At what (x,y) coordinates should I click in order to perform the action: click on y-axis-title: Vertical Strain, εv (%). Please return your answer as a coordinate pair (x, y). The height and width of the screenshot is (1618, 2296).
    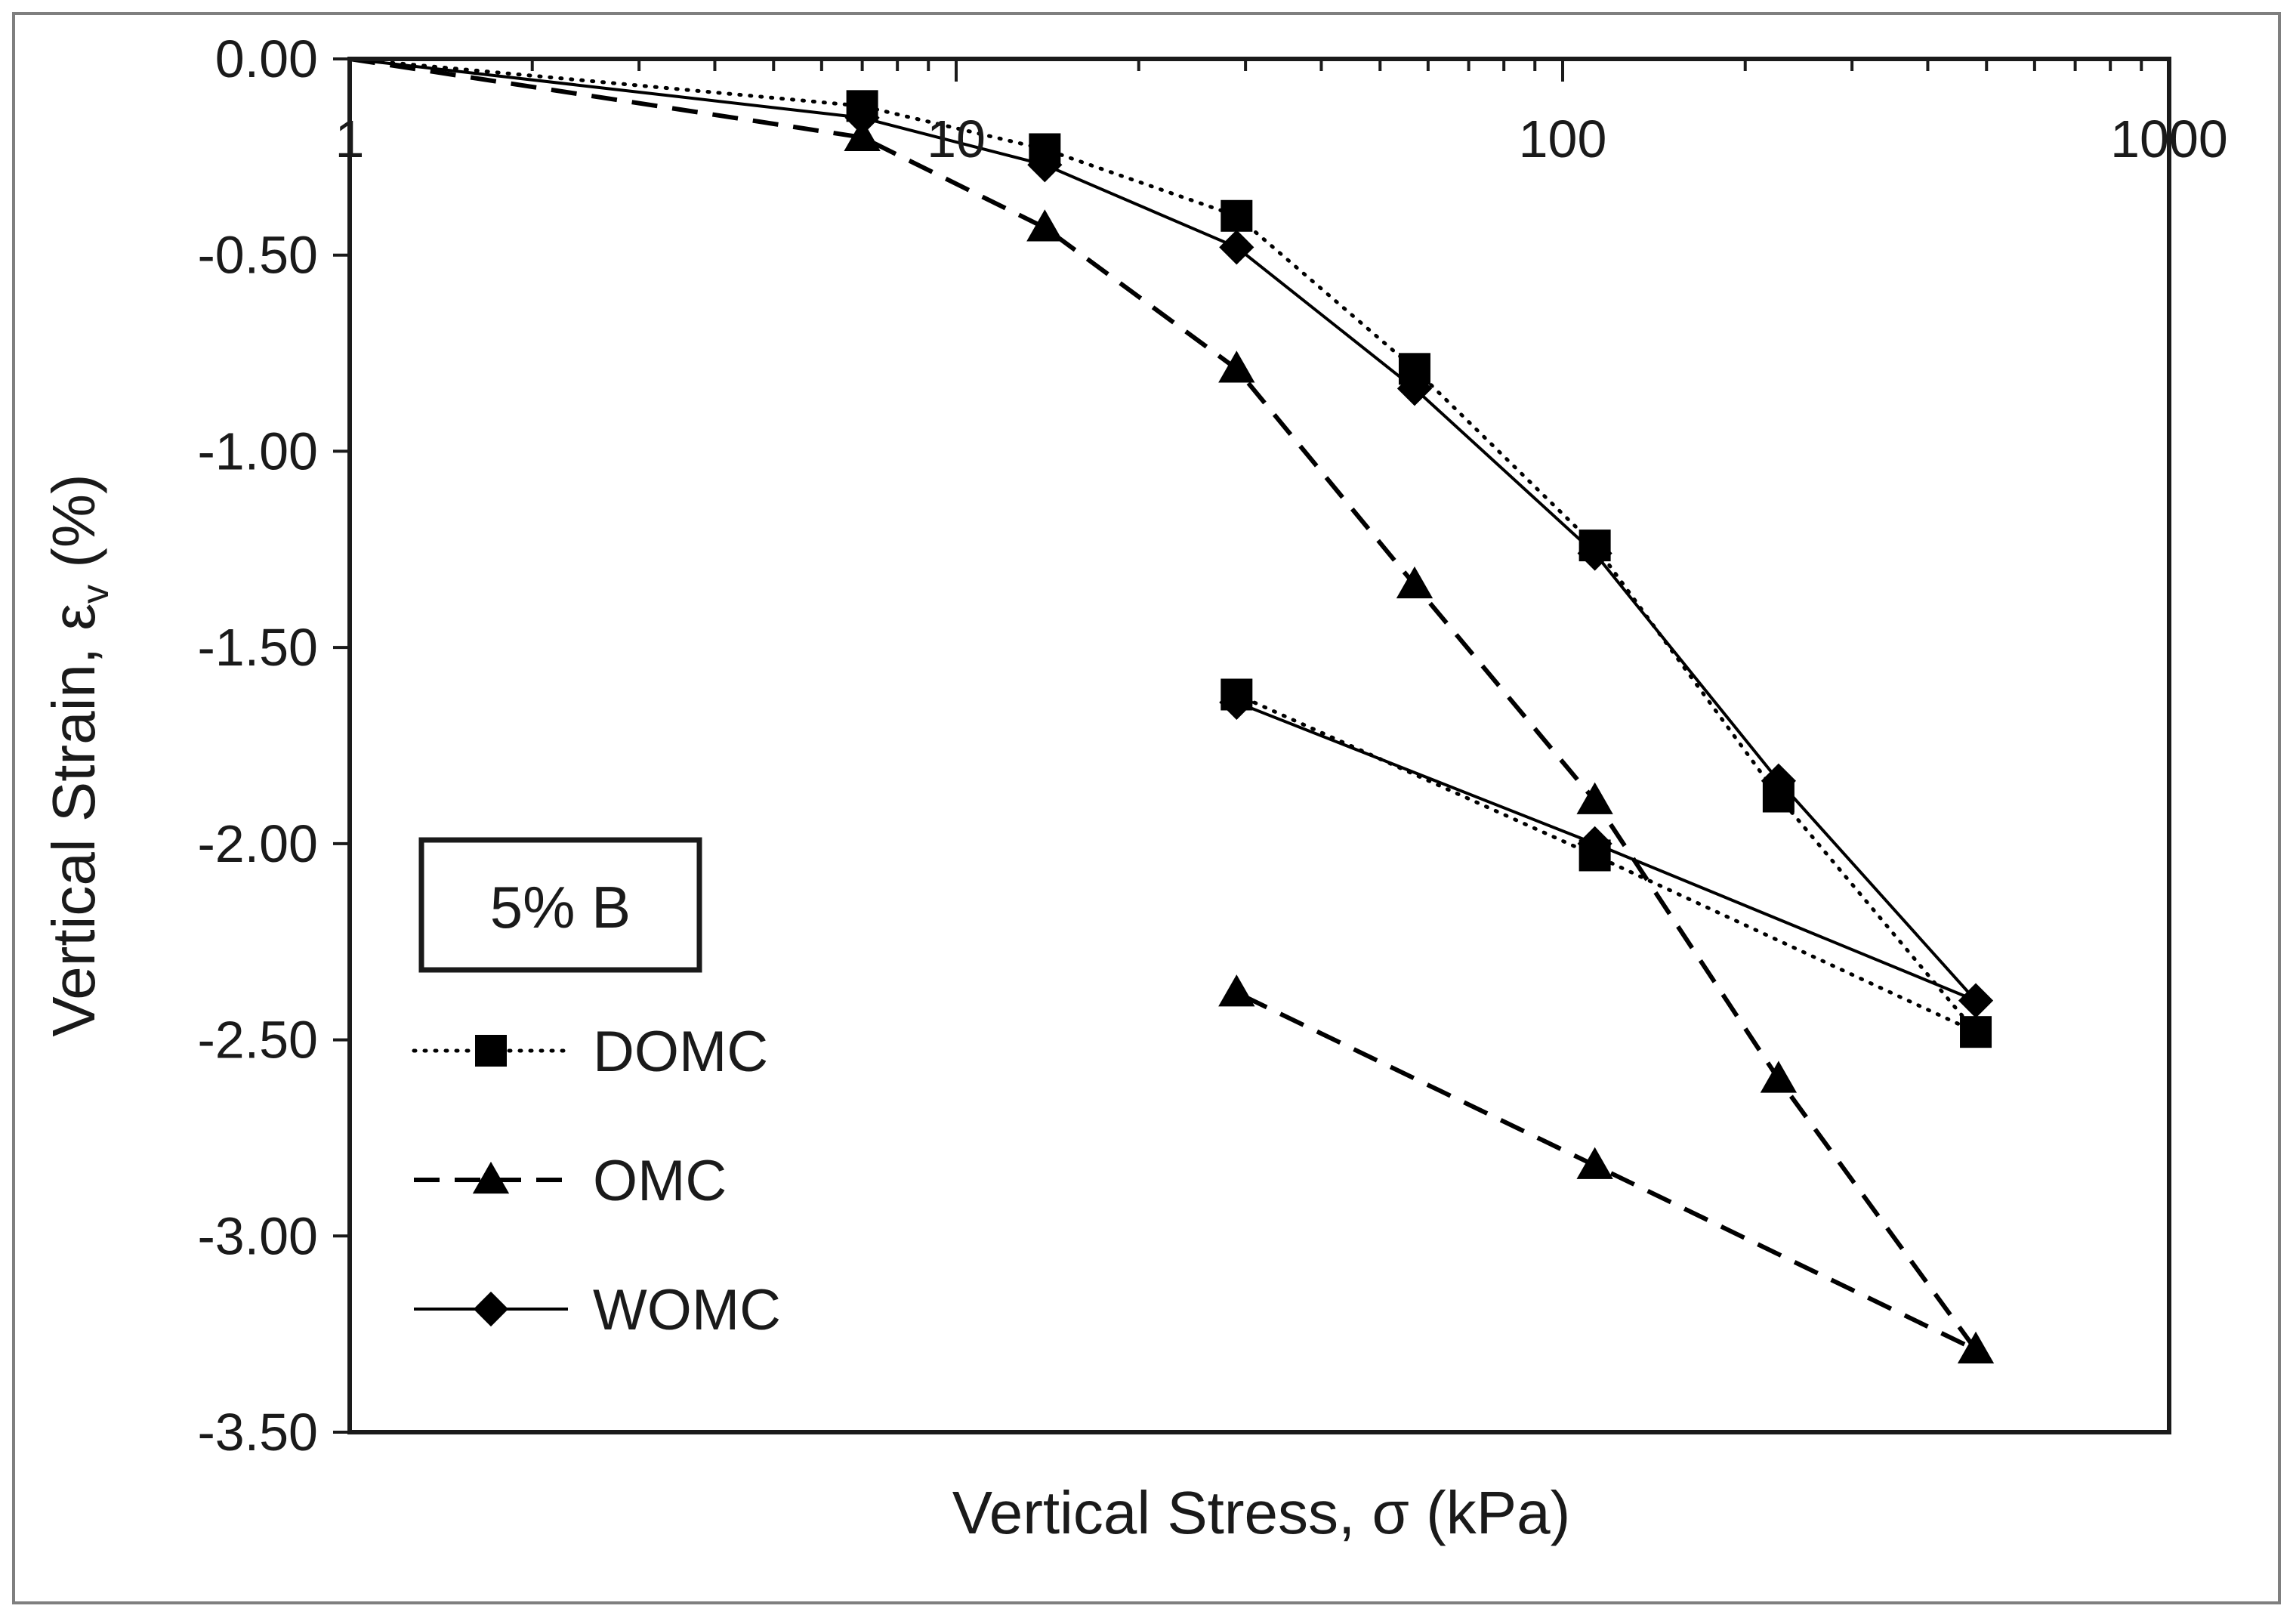
    Looking at the image, I should click on (78, 755).